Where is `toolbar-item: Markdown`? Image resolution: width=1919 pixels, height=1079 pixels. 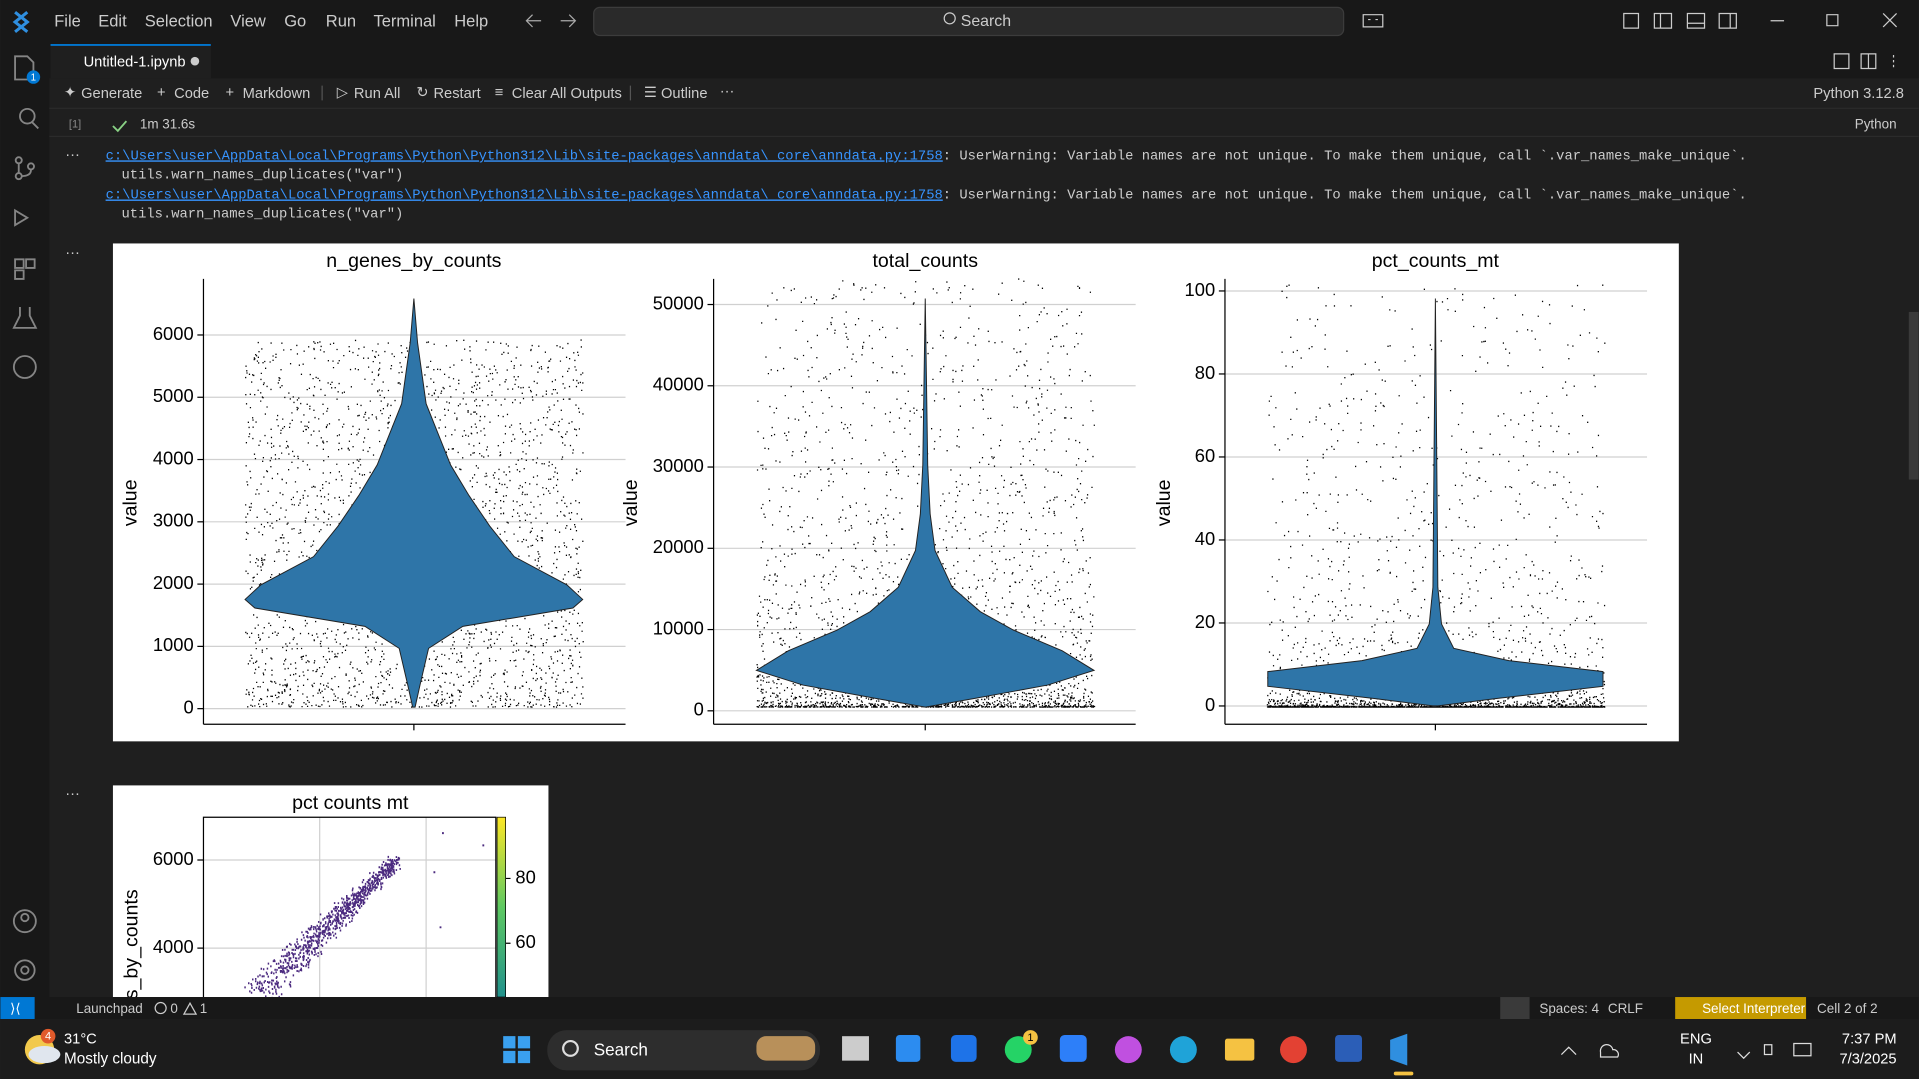 toolbar-item: Markdown is located at coordinates (277, 94).